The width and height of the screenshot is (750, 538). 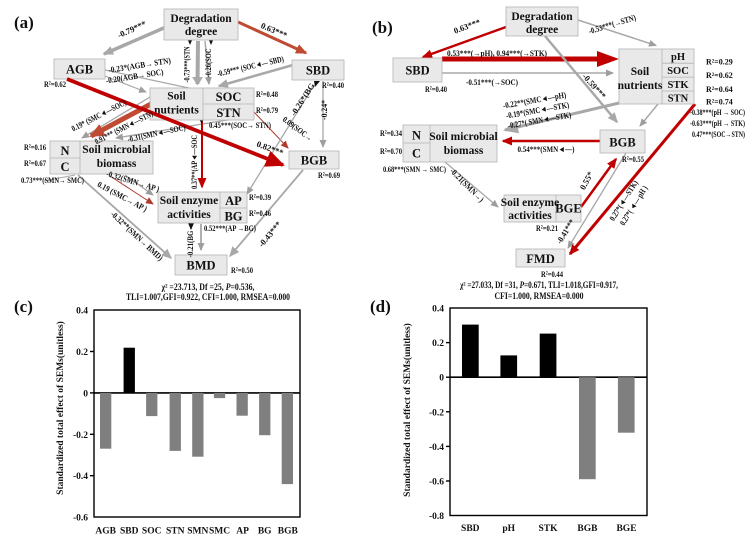 What do you see at coordinates (552, 274) in the screenshot?
I see `svg-text: R²=0.44` at bounding box center [552, 274].